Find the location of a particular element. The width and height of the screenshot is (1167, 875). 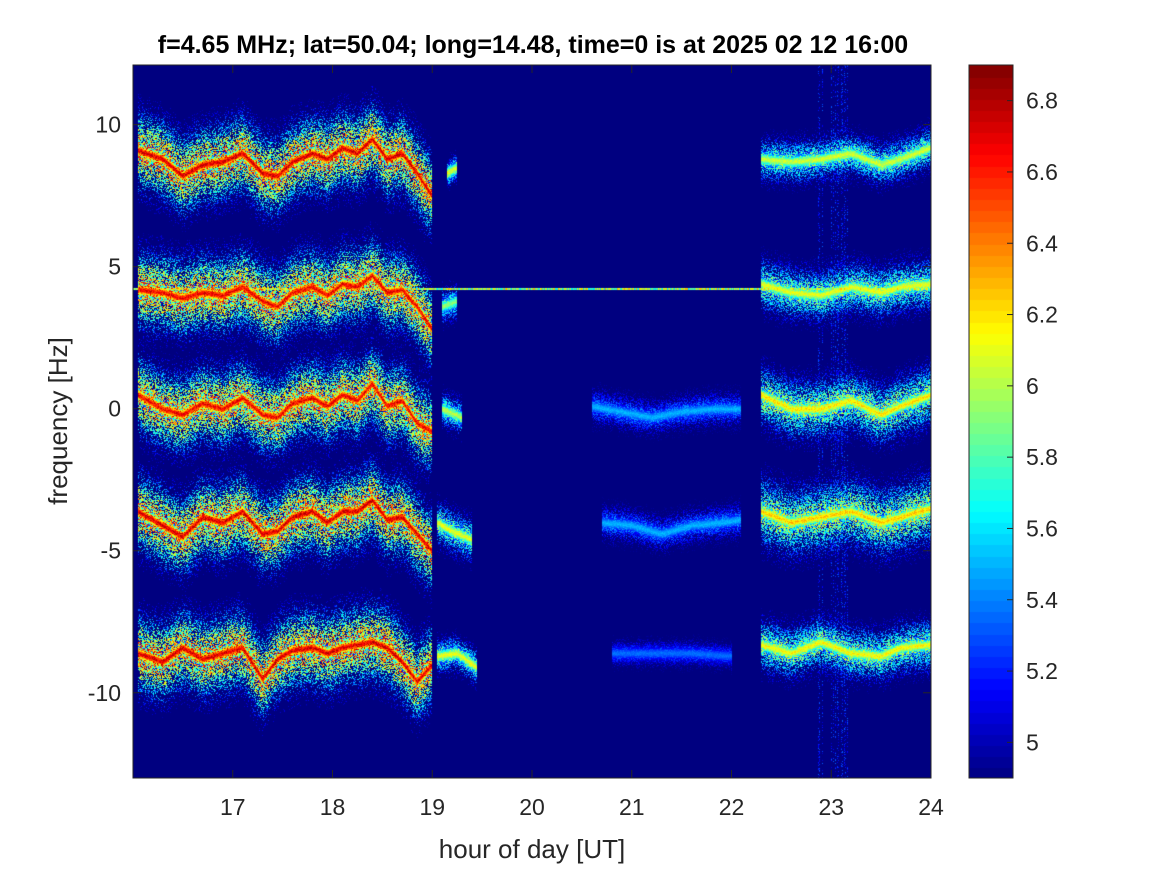

y-tick-label: -10 is located at coordinates (104, 693).